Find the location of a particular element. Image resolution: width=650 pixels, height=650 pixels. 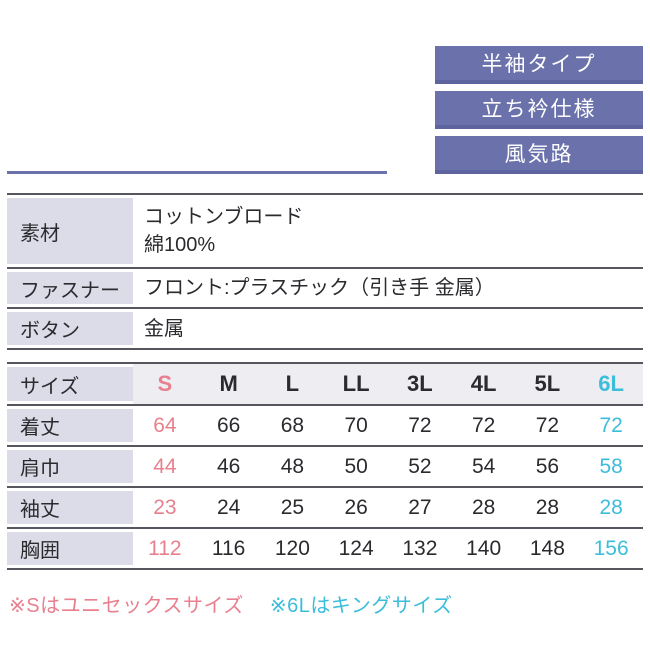

measurement-value: 25 is located at coordinates (292, 507).